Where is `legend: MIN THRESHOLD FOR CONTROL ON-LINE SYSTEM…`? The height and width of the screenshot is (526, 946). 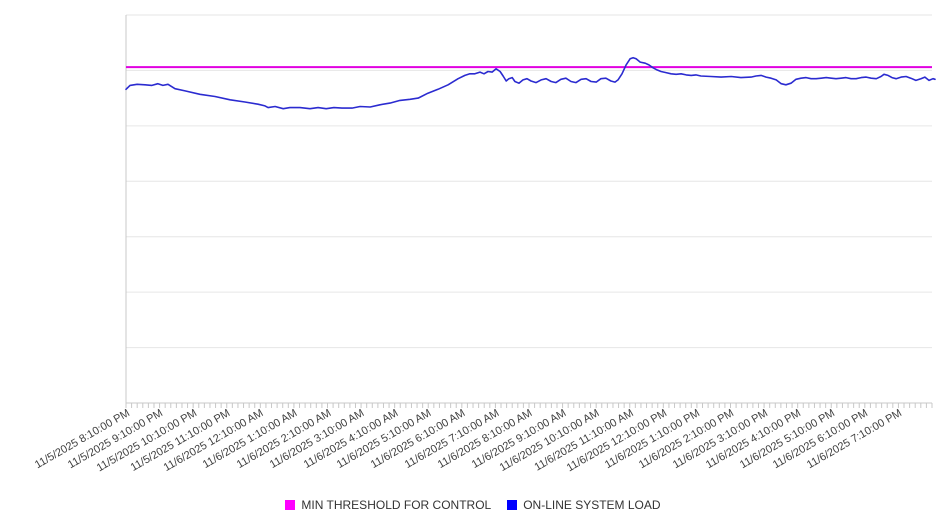
legend: MIN THRESHOLD FOR CONTROL ON-LINE SYSTEM… is located at coordinates (473, 505).